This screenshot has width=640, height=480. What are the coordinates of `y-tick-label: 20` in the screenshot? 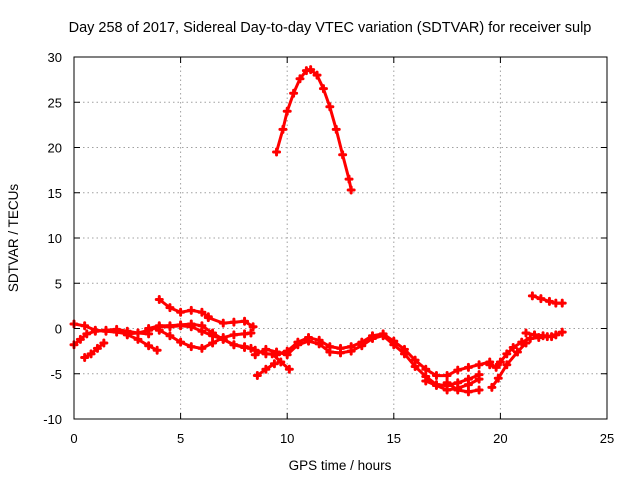 It's located at (55, 148).